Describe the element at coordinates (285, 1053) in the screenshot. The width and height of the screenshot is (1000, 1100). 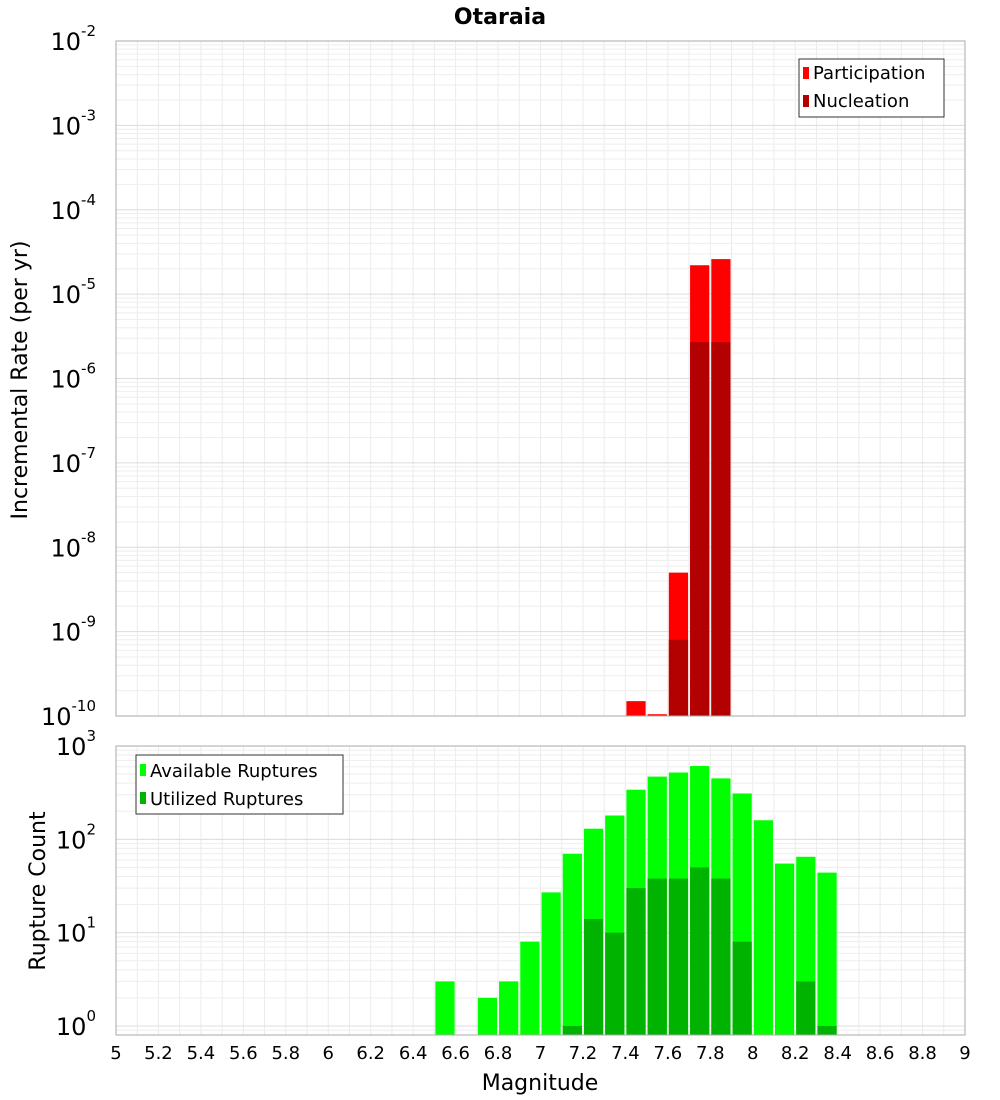
I see `x-tick-label: 5.8` at that location.